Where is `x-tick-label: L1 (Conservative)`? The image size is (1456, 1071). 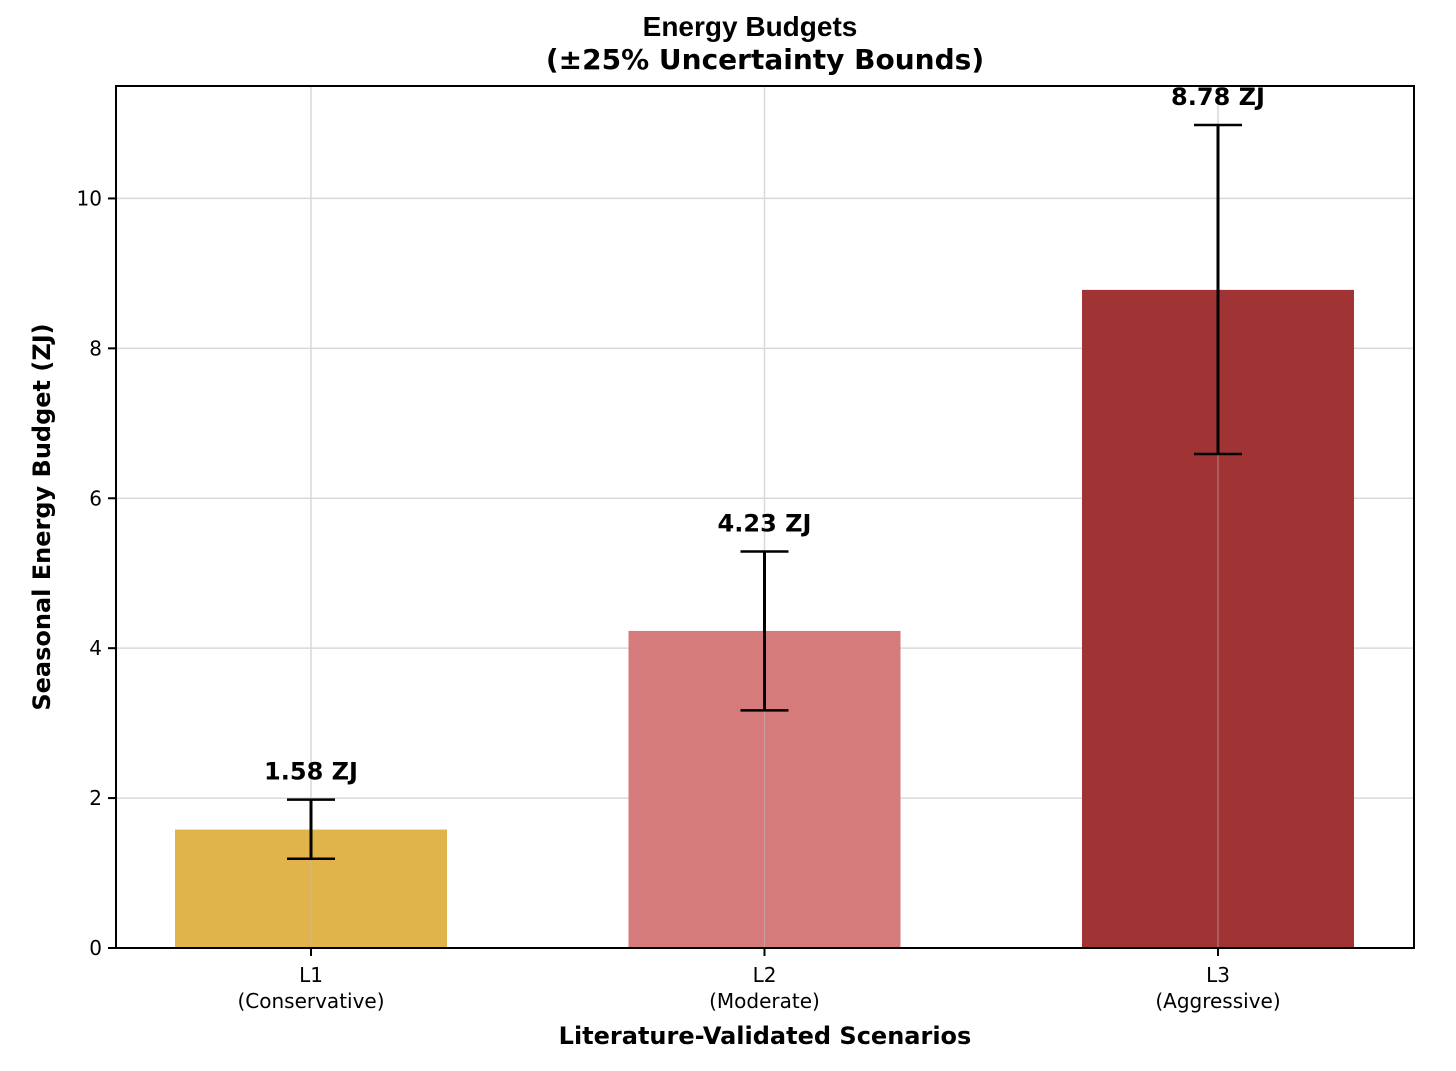
x-tick-label: L1 (Conservative) is located at coordinates (310, 988).